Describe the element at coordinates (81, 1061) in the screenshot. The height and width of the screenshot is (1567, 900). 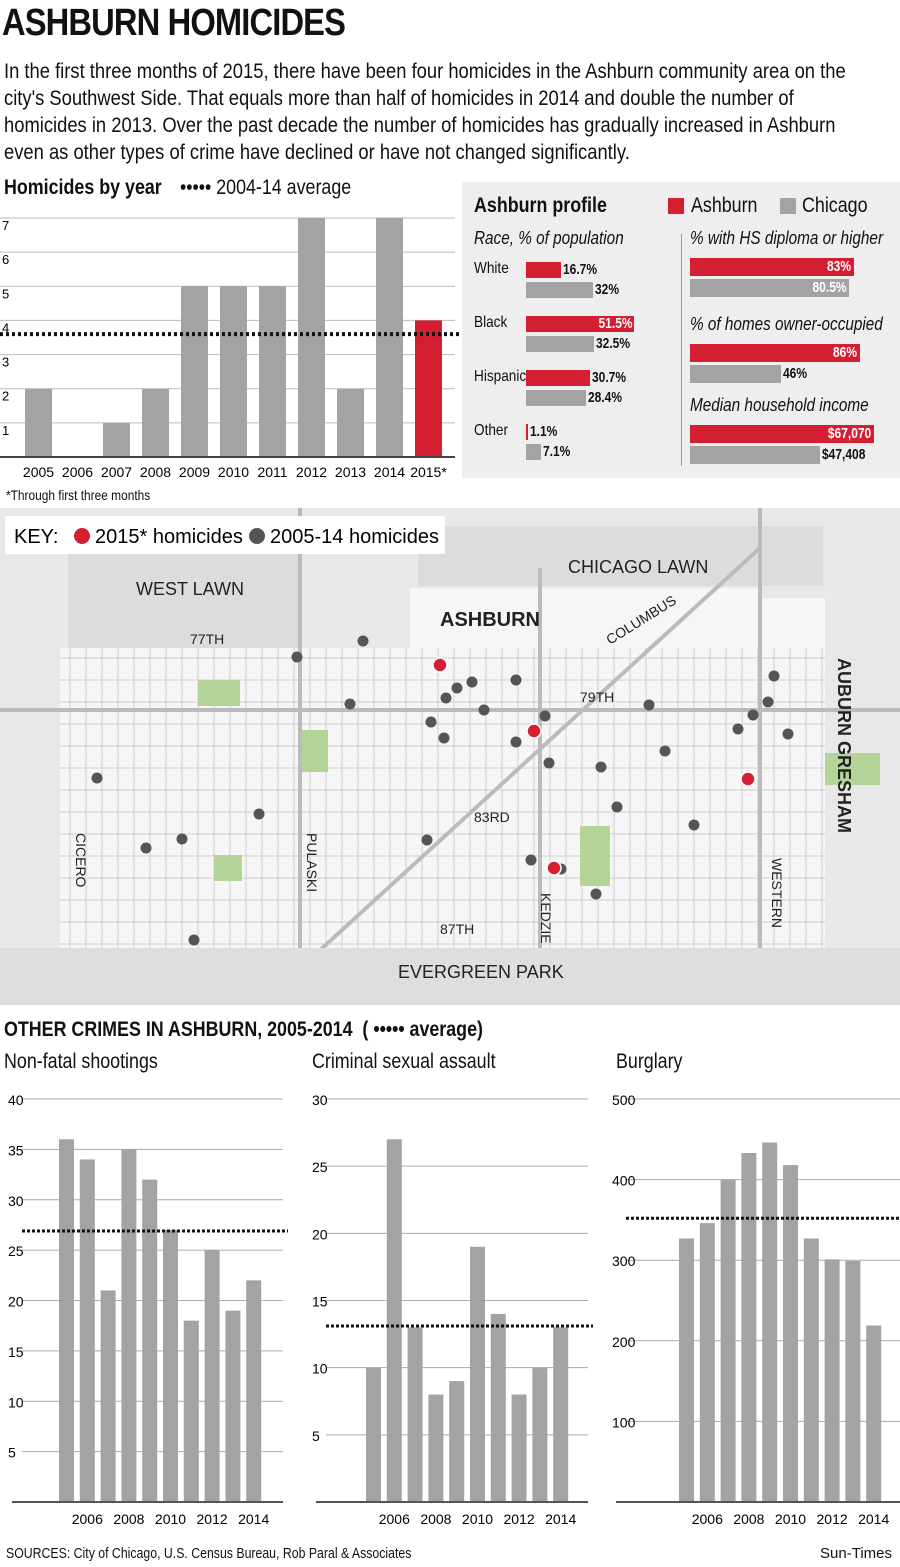
I see `shootings-title: Non-fatal shootings` at that location.